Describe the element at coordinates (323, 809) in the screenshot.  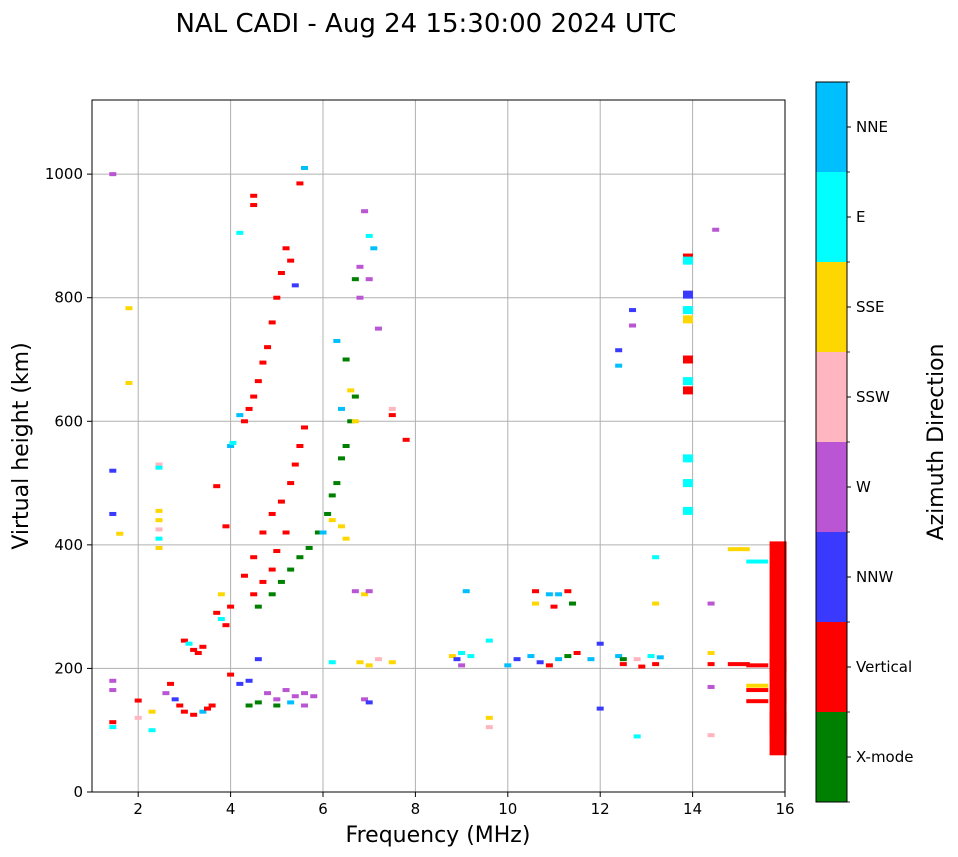
I see `x-tick-label: 6` at that location.